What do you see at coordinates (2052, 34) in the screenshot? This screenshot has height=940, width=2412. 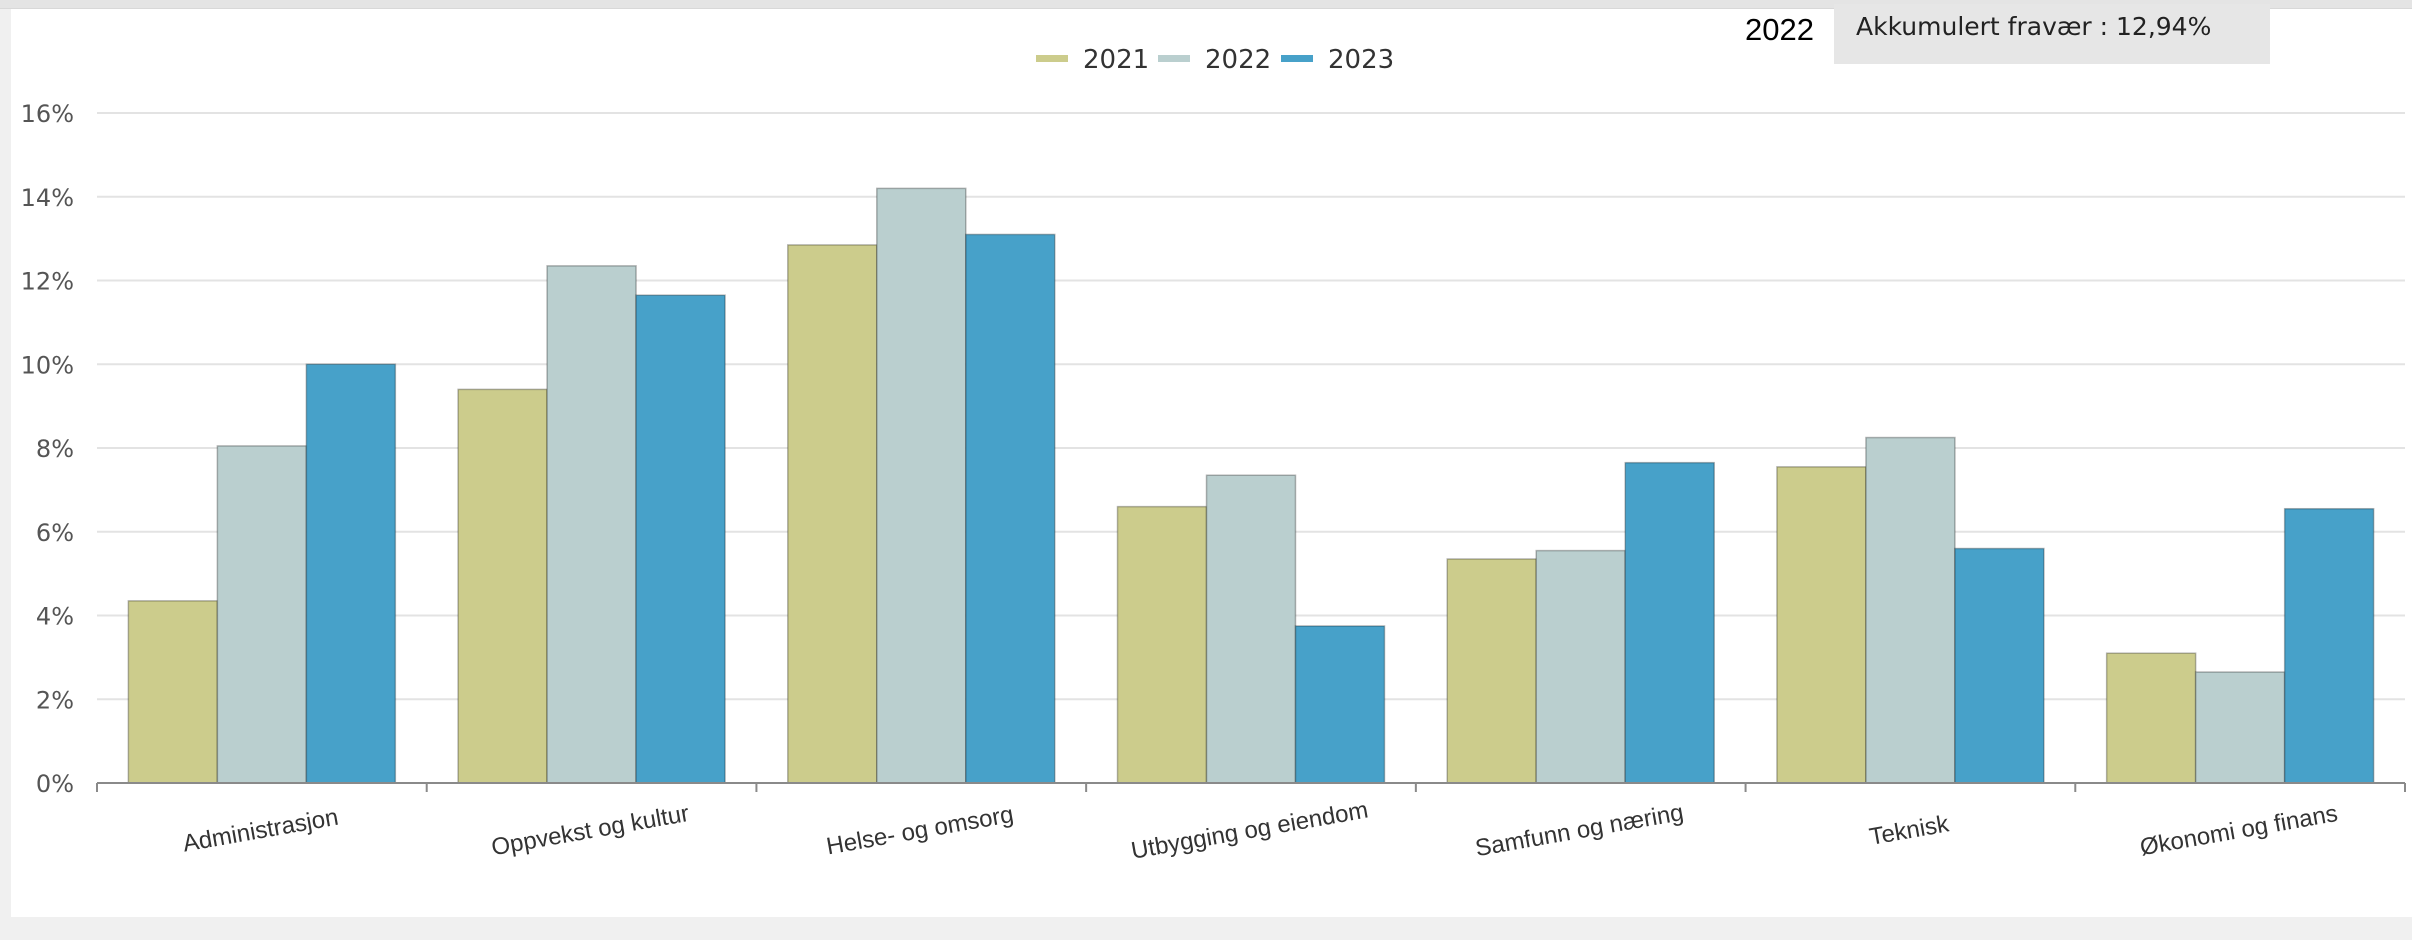 I see `tooltip: Akkumulert fravær : 12,94%` at bounding box center [2052, 34].